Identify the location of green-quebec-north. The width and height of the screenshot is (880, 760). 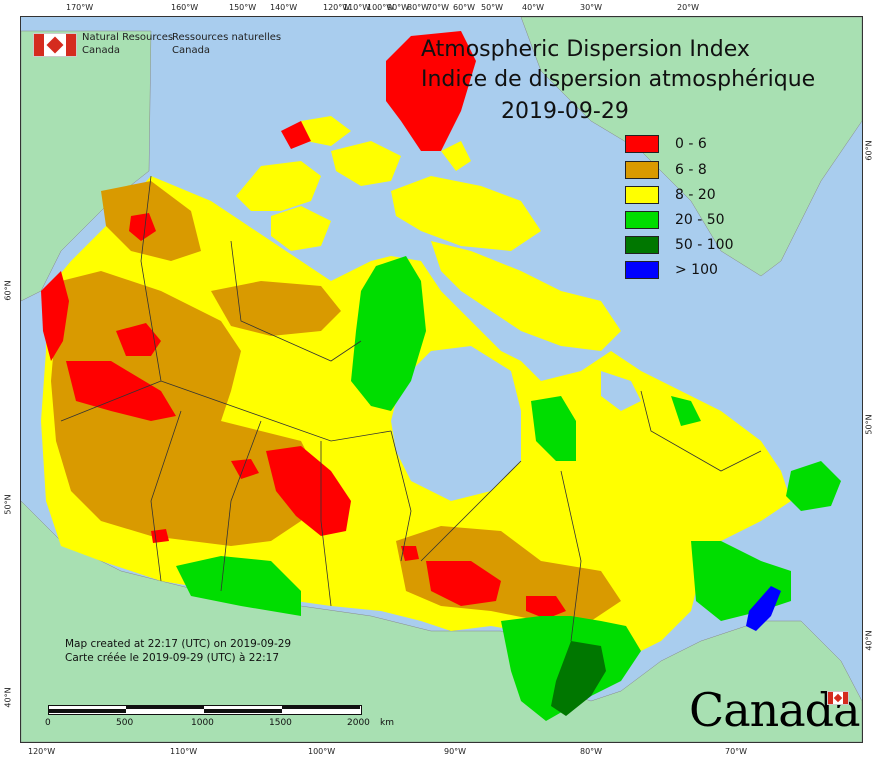
(553, 428).